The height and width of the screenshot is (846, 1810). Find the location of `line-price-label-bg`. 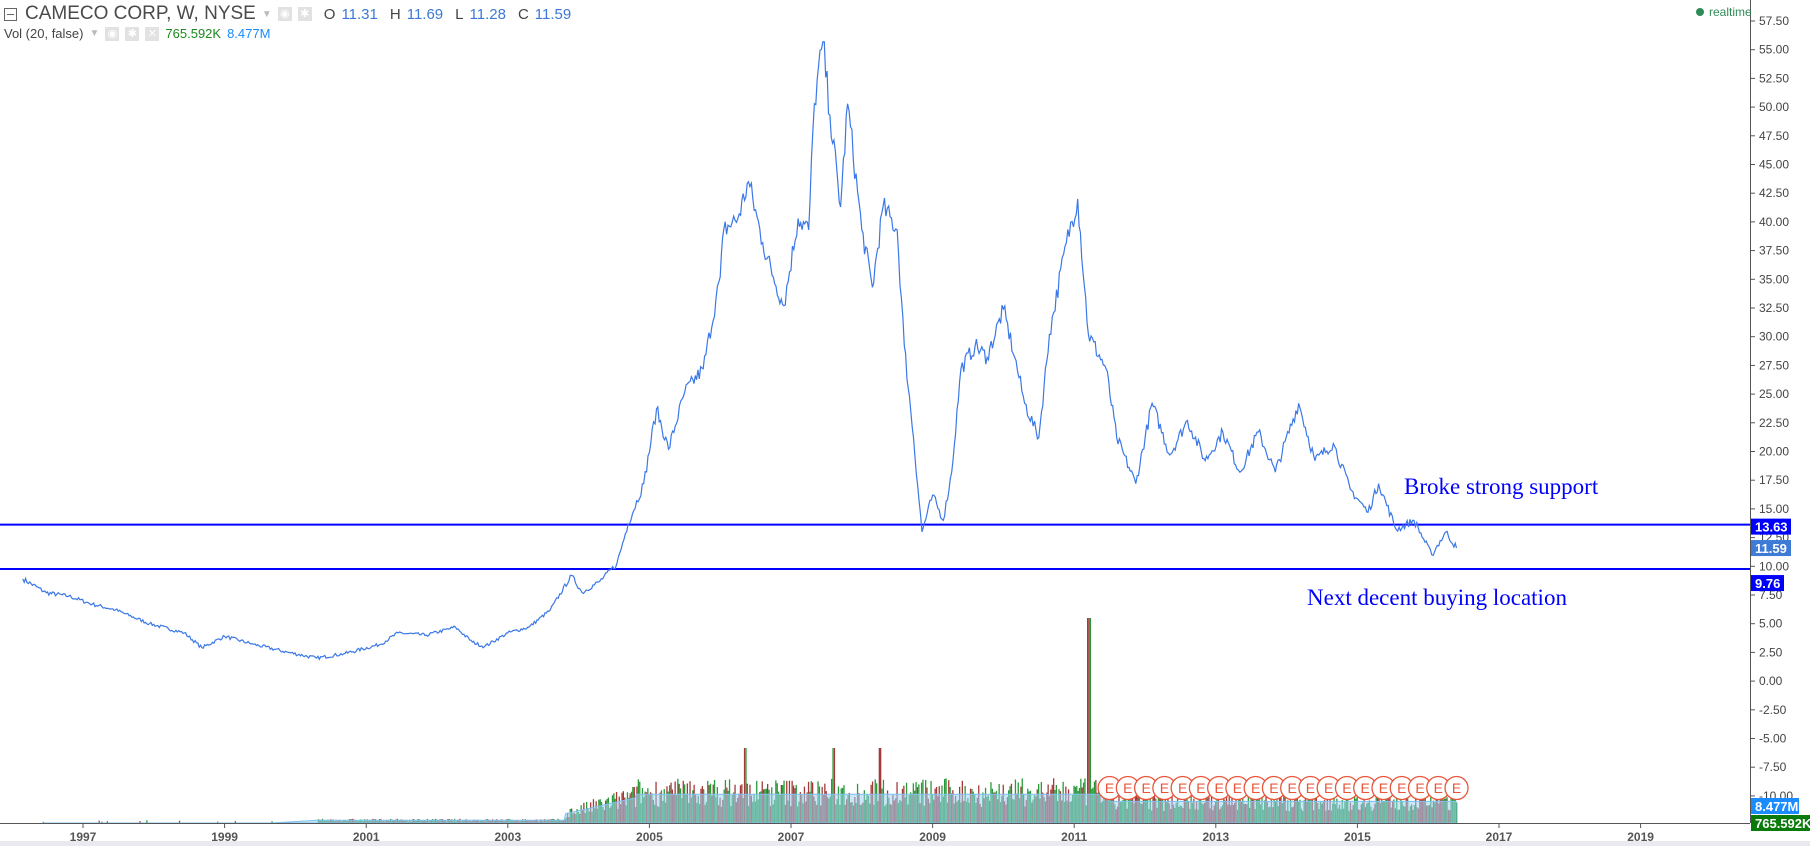

line-price-label-bg is located at coordinates (1771, 526).